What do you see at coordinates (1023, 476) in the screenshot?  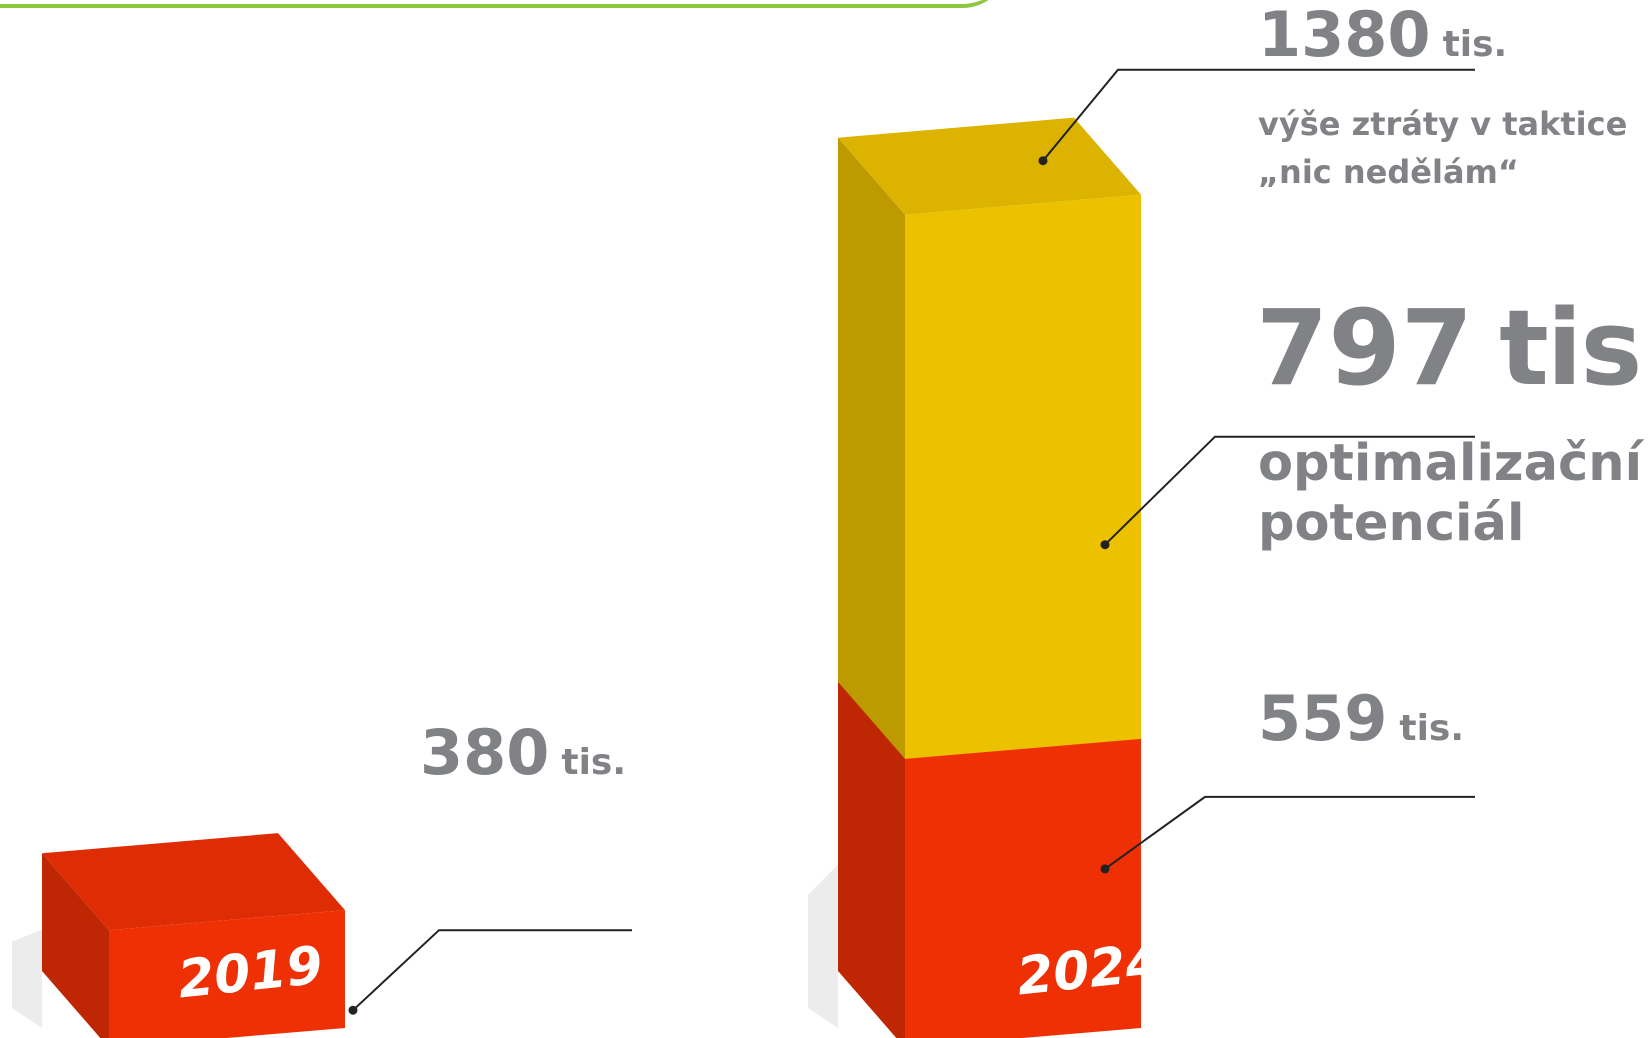 I see `bar-2024-potential-front` at bounding box center [1023, 476].